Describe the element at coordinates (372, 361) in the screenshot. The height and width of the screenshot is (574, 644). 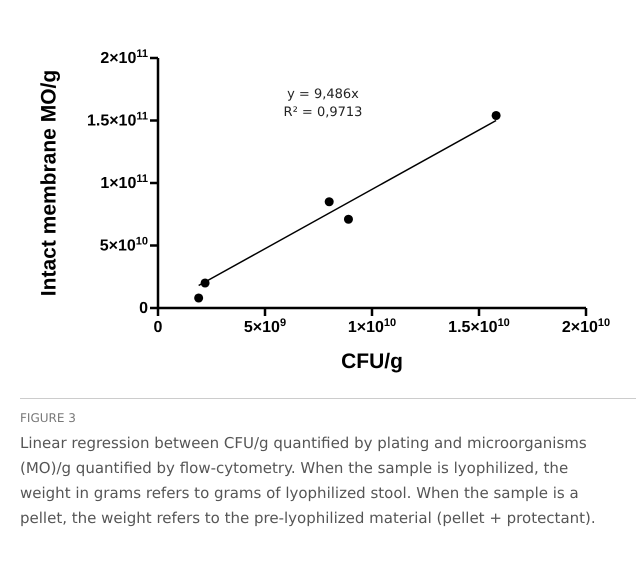
I see `x-axis-title: CFU/g` at that location.